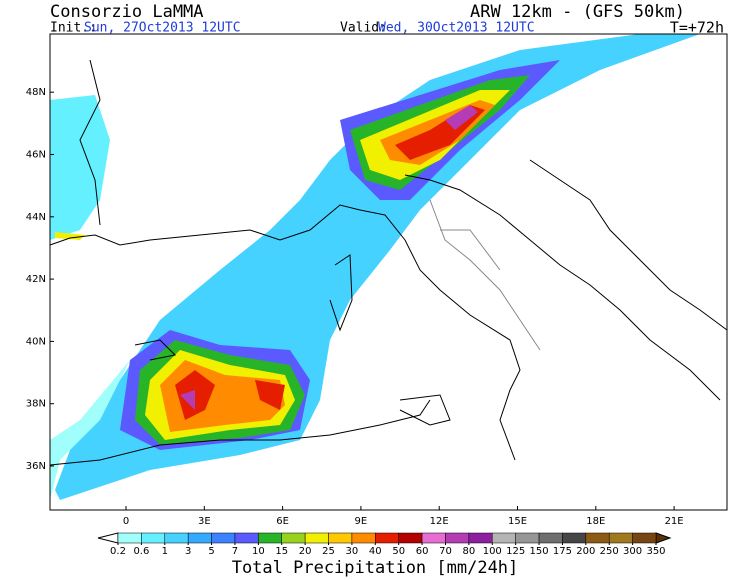 Image resolution: width=751 pixels, height=580 pixels. What do you see at coordinates (363, 28) in the screenshot?
I see `valid-label: Valid:` at bounding box center [363, 28].